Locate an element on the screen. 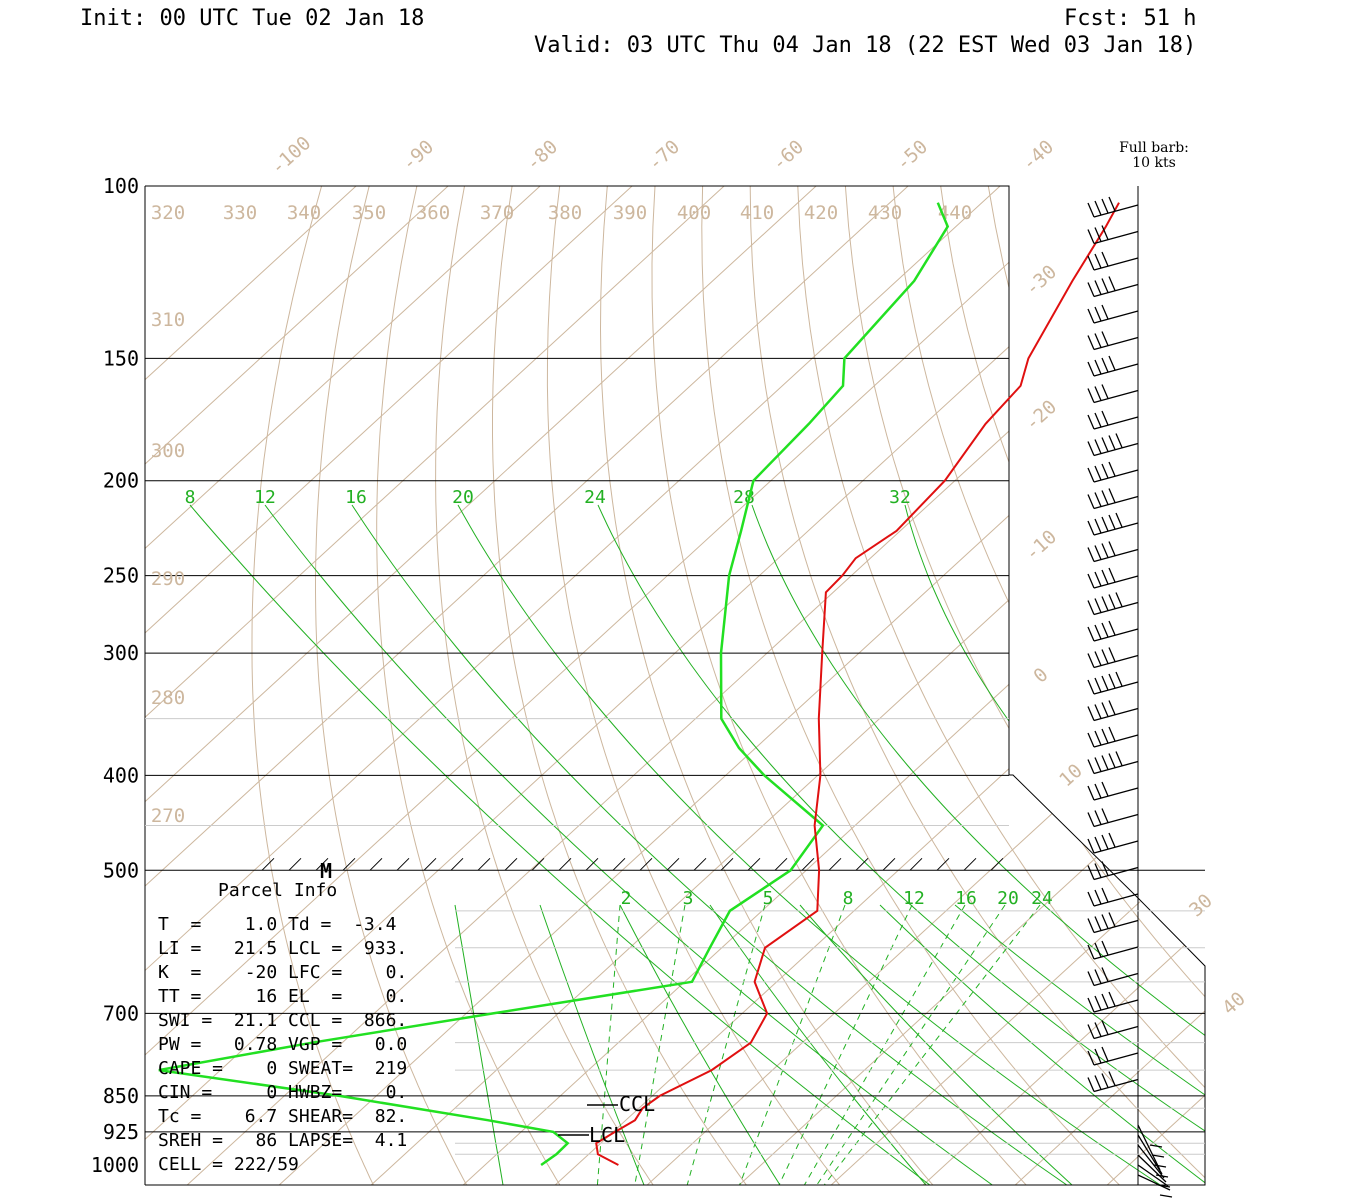 Image resolution: width=1350 pixels, height=1200 pixels. parcel-info-row: T = 1.0 Td = -3.4 is located at coordinates (277, 924).